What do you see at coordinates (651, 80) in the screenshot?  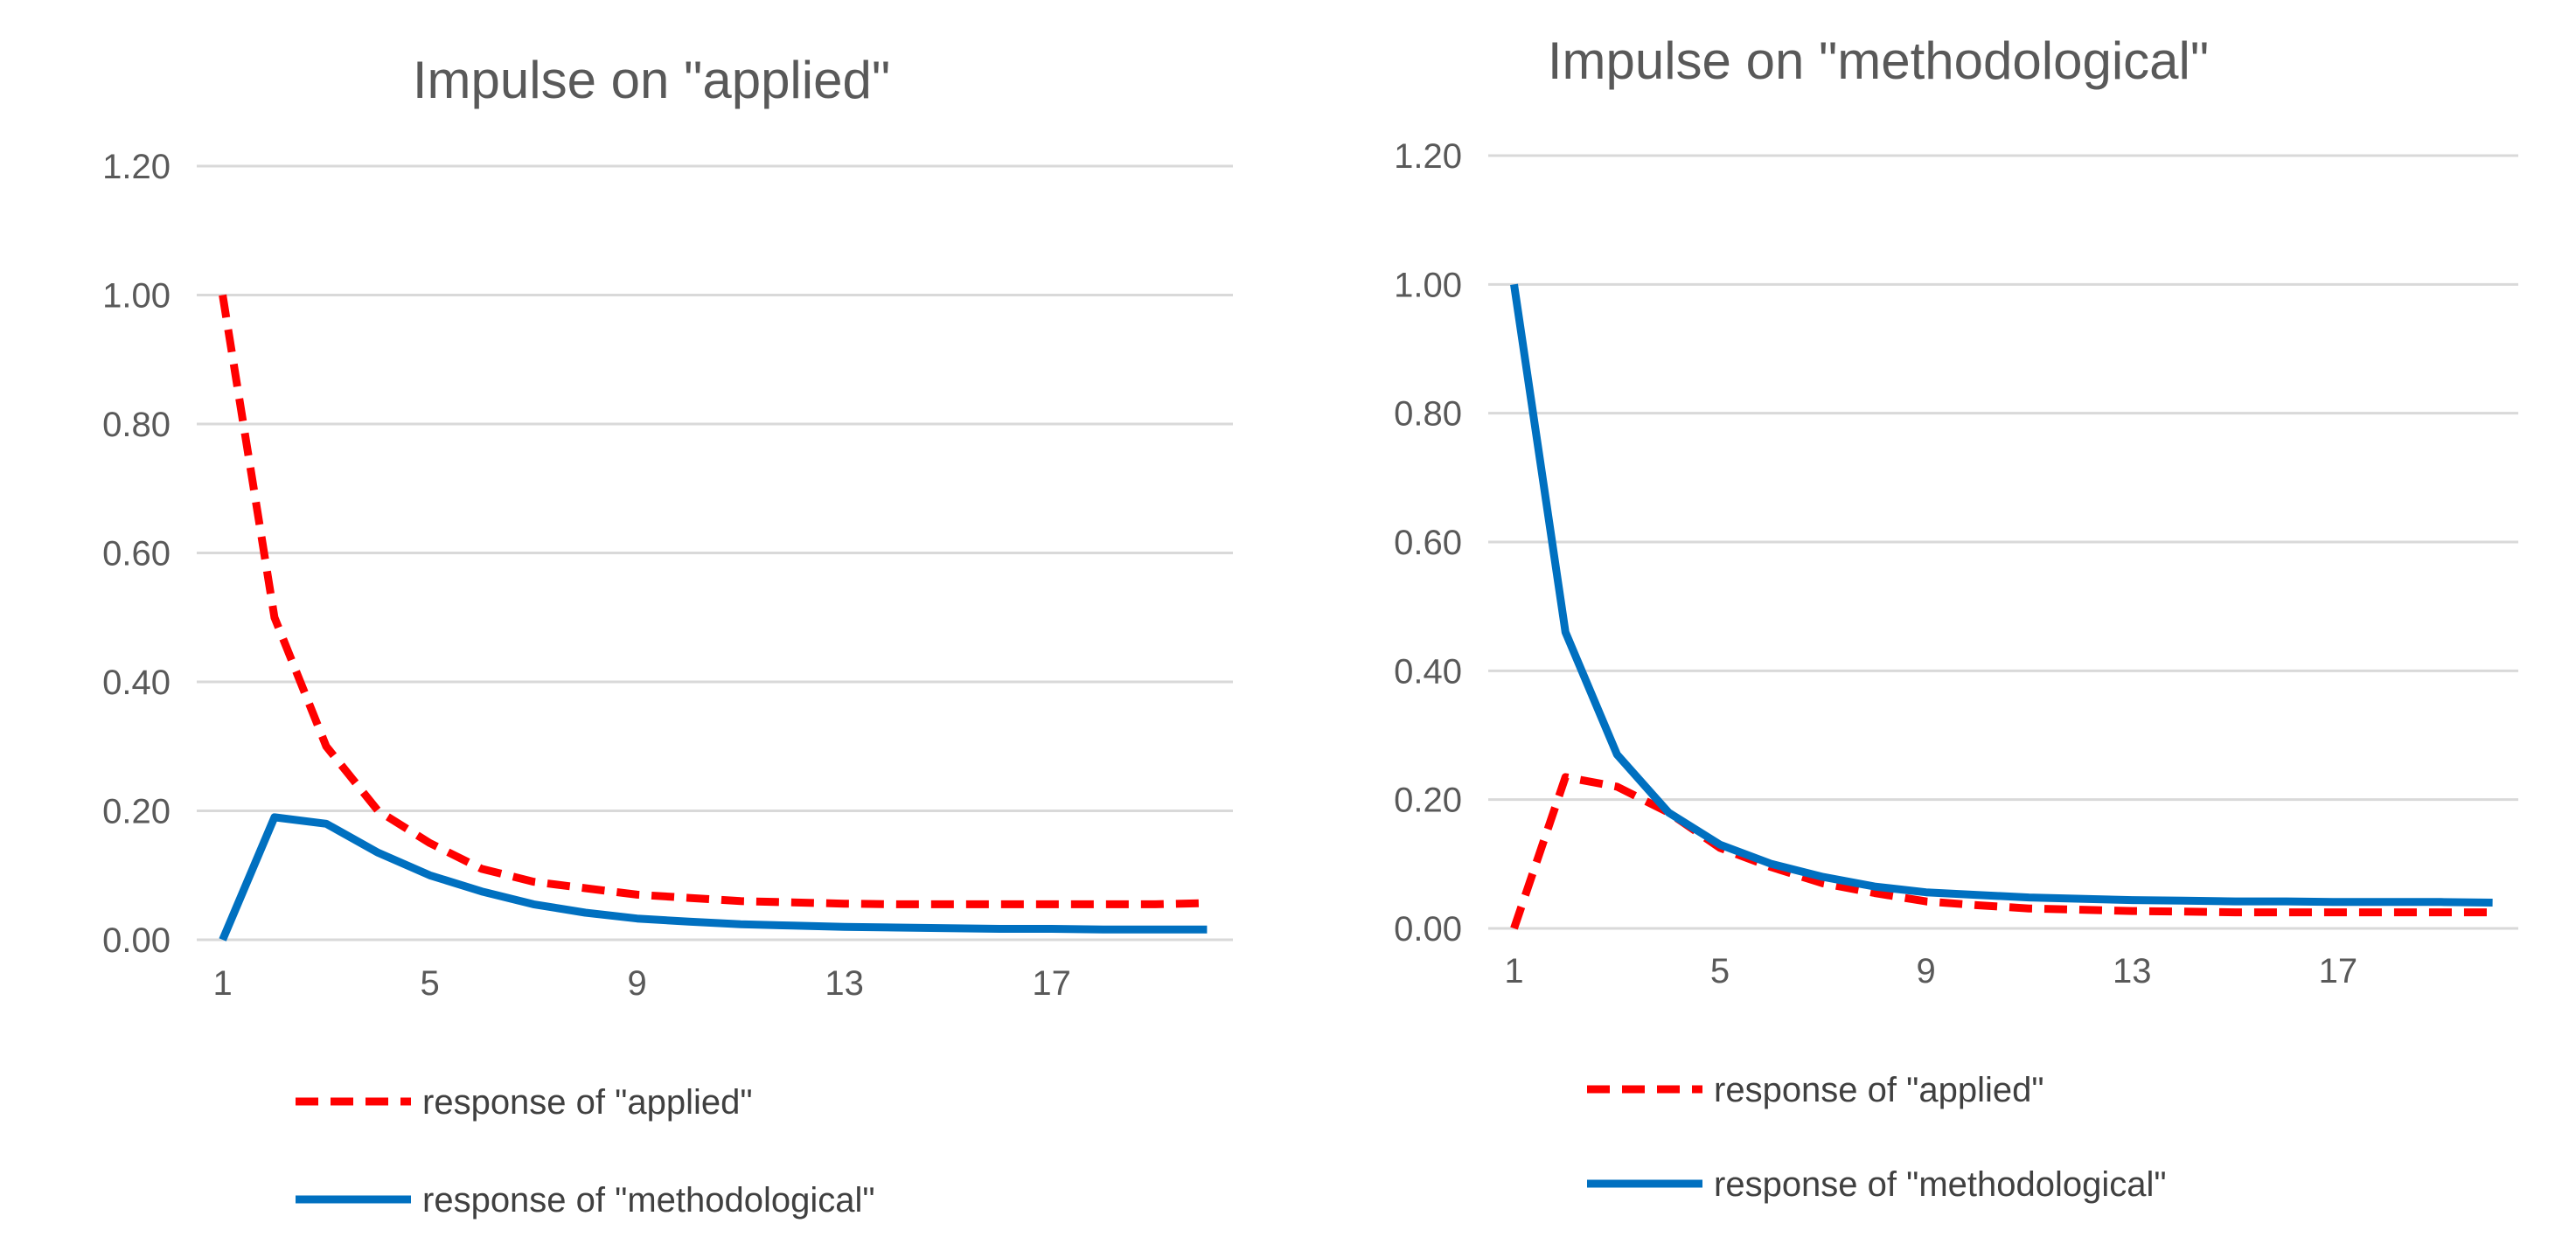 I see `chart-title: Impulse on "applied"` at bounding box center [651, 80].